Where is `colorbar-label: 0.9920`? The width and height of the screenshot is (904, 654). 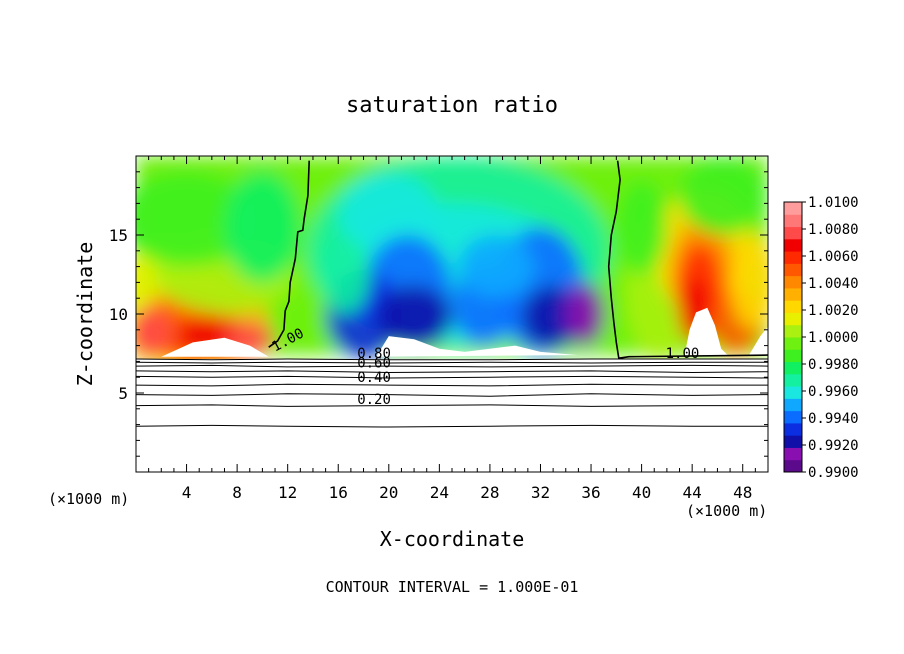
colorbar-label: 0.9920 is located at coordinates (833, 446).